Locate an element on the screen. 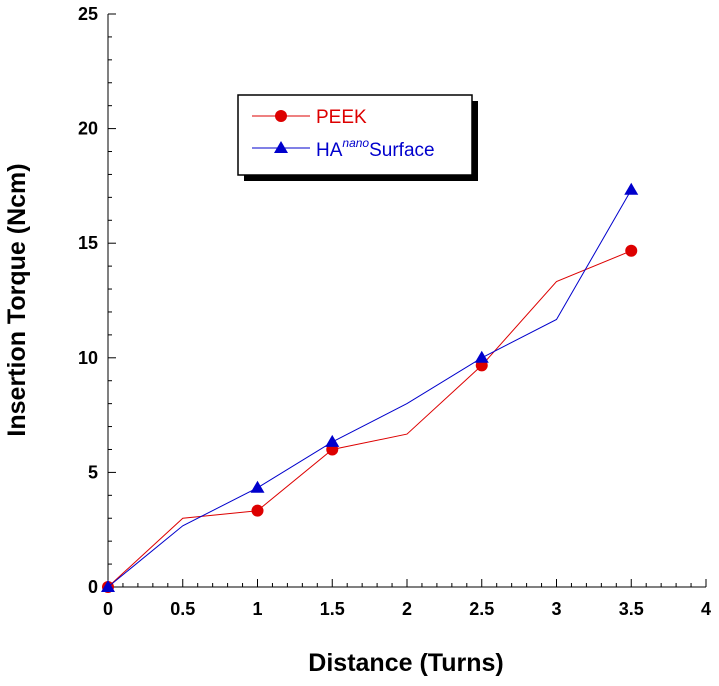 The height and width of the screenshot is (686, 719). x-tick-label: 1.5 is located at coordinates (332, 609).